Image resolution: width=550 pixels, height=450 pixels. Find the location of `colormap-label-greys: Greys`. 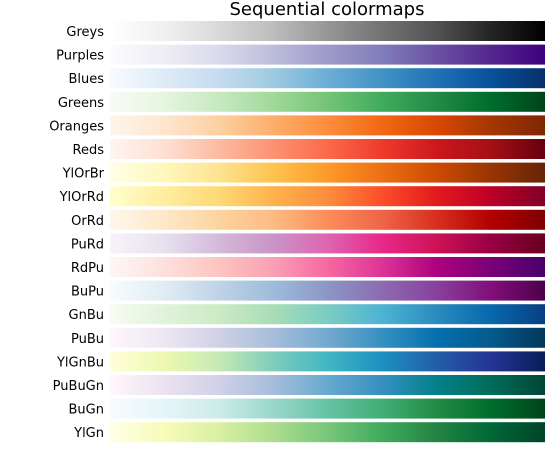

colormap-label-greys: Greys is located at coordinates (85, 32).